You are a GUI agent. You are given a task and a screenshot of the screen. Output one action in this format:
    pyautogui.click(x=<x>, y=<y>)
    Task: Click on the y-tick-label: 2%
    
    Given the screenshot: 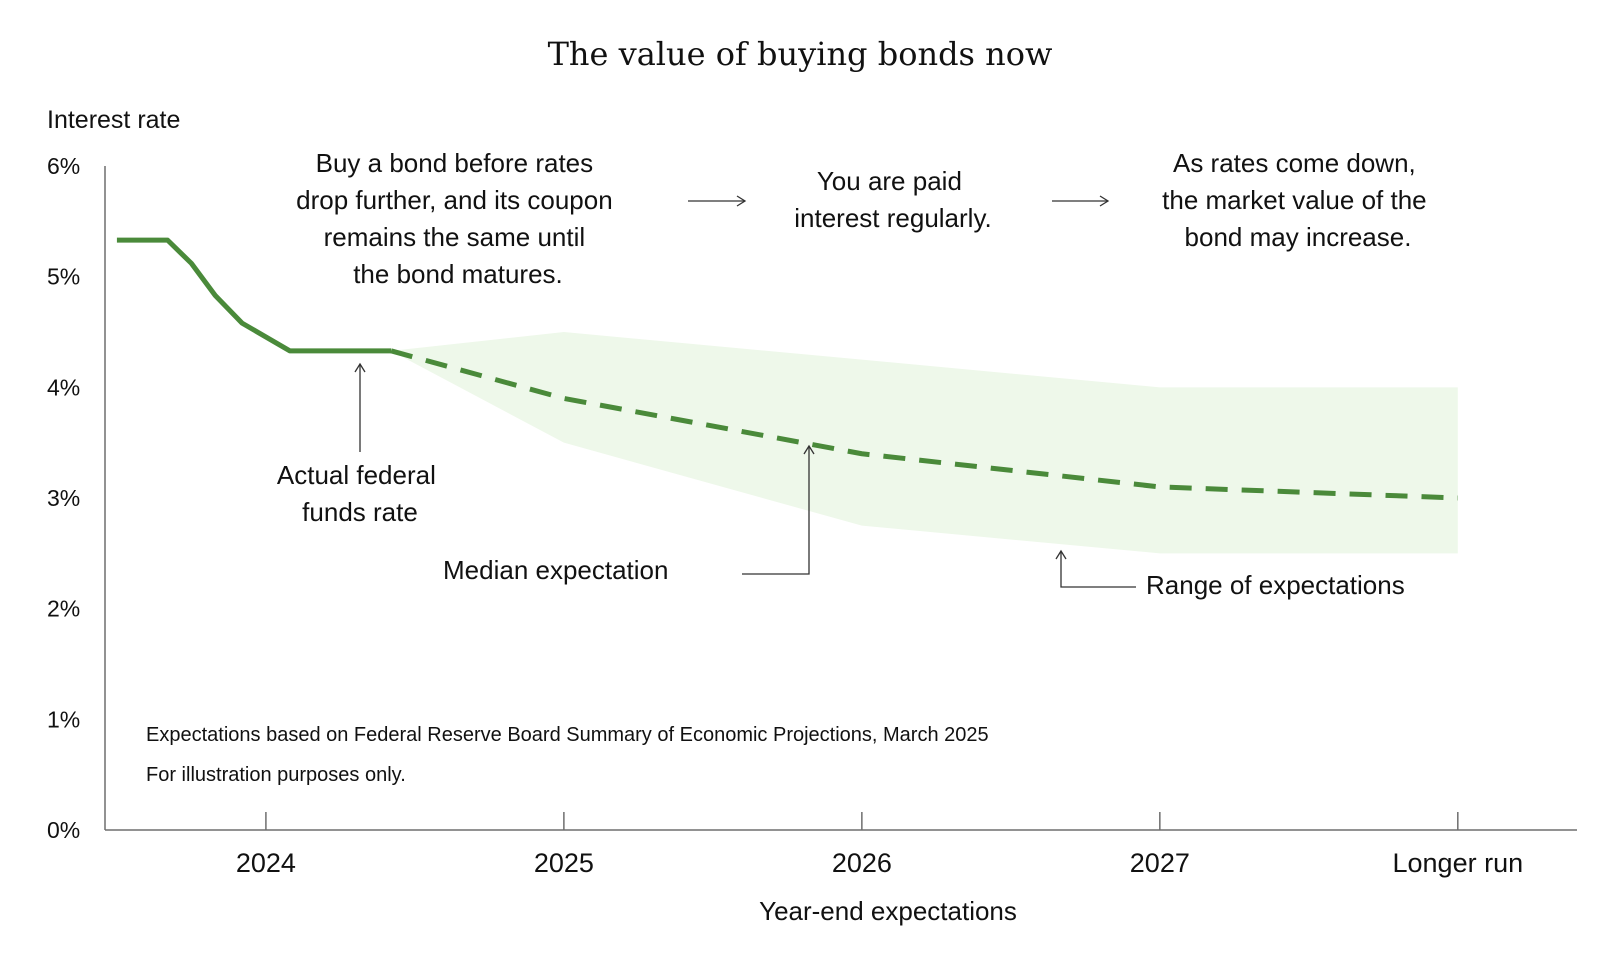 What is the action you would take?
    pyautogui.click(x=63, y=609)
    